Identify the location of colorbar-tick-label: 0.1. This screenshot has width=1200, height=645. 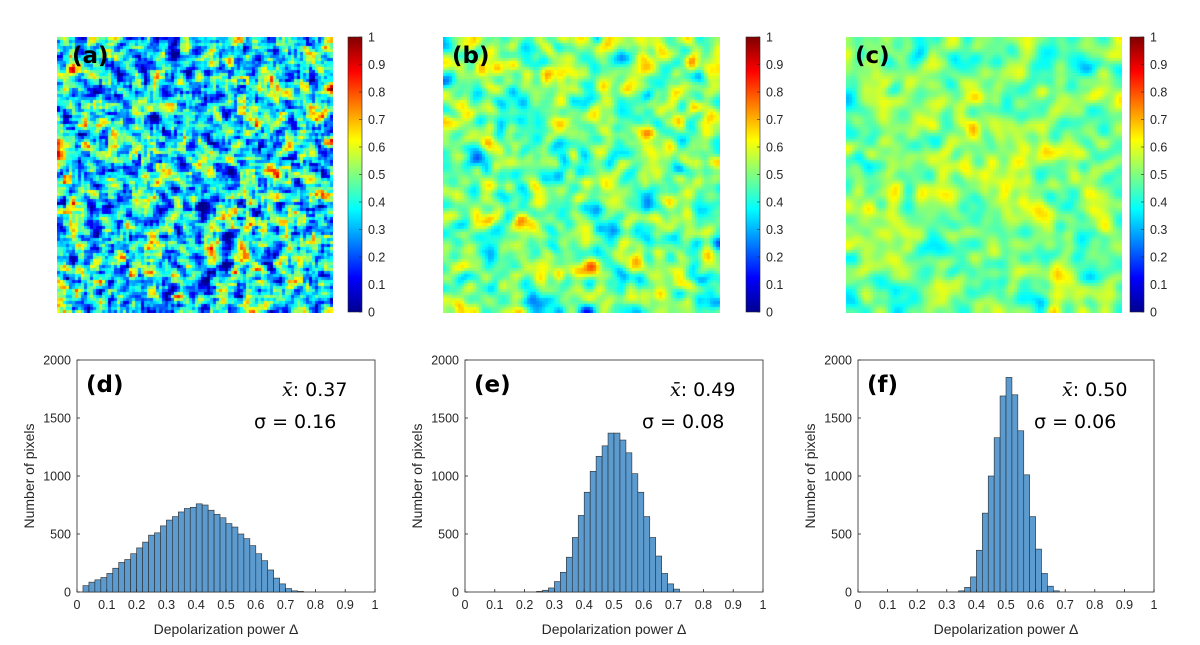
(1158, 285).